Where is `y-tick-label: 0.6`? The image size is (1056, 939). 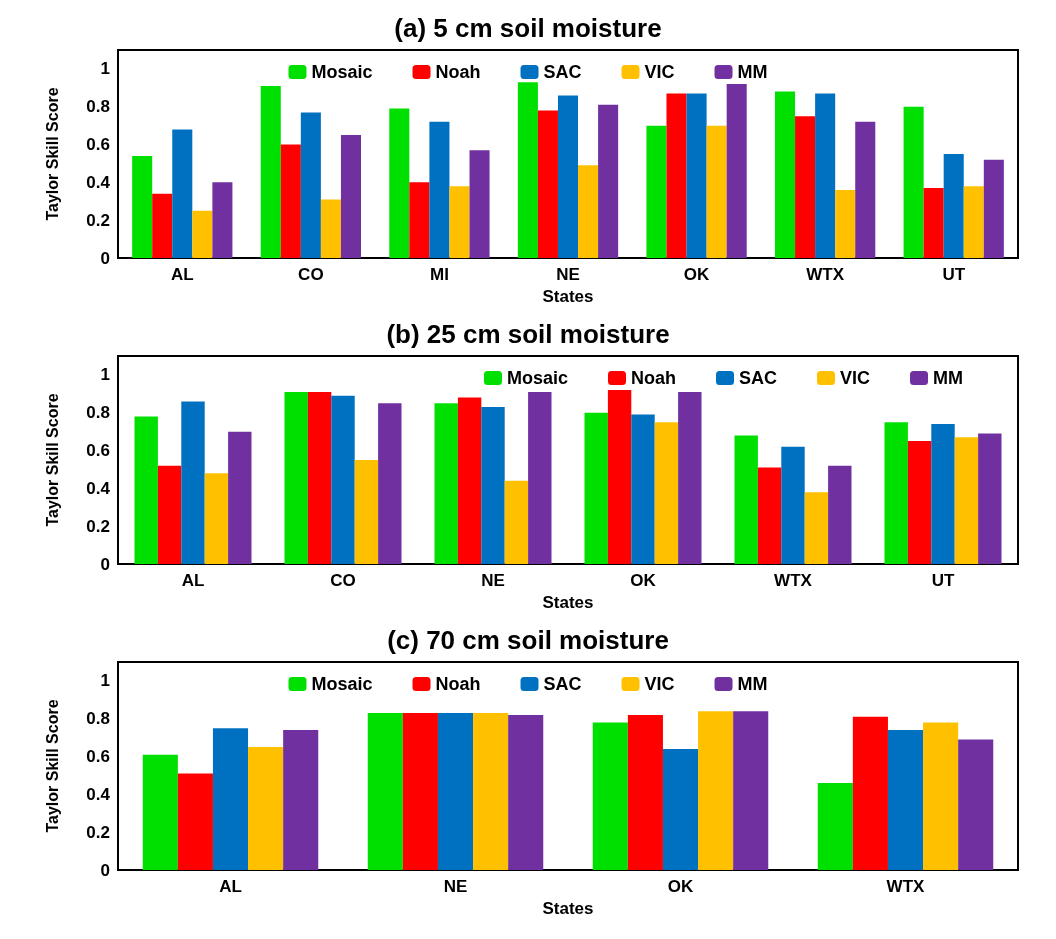 y-tick-label: 0.6 is located at coordinates (98, 451).